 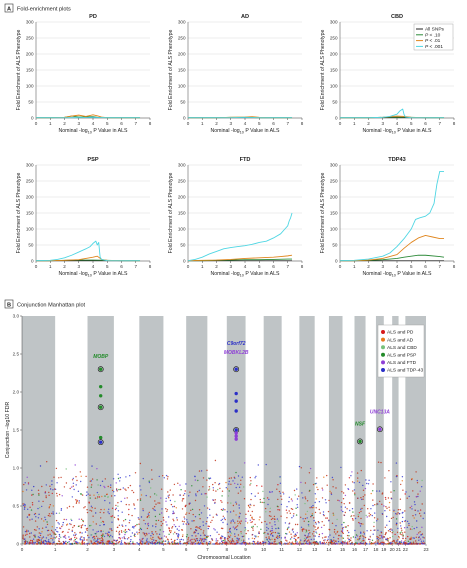 What do you see at coordinates (39, 430) in the screenshot?
I see `chromosome-band` at bounding box center [39, 430].